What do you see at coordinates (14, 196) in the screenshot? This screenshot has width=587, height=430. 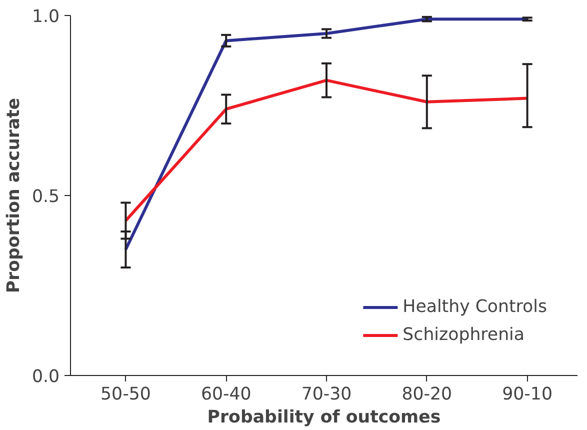 I see `y-axis-title: Proportion accurate` at bounding box center [14, 196].